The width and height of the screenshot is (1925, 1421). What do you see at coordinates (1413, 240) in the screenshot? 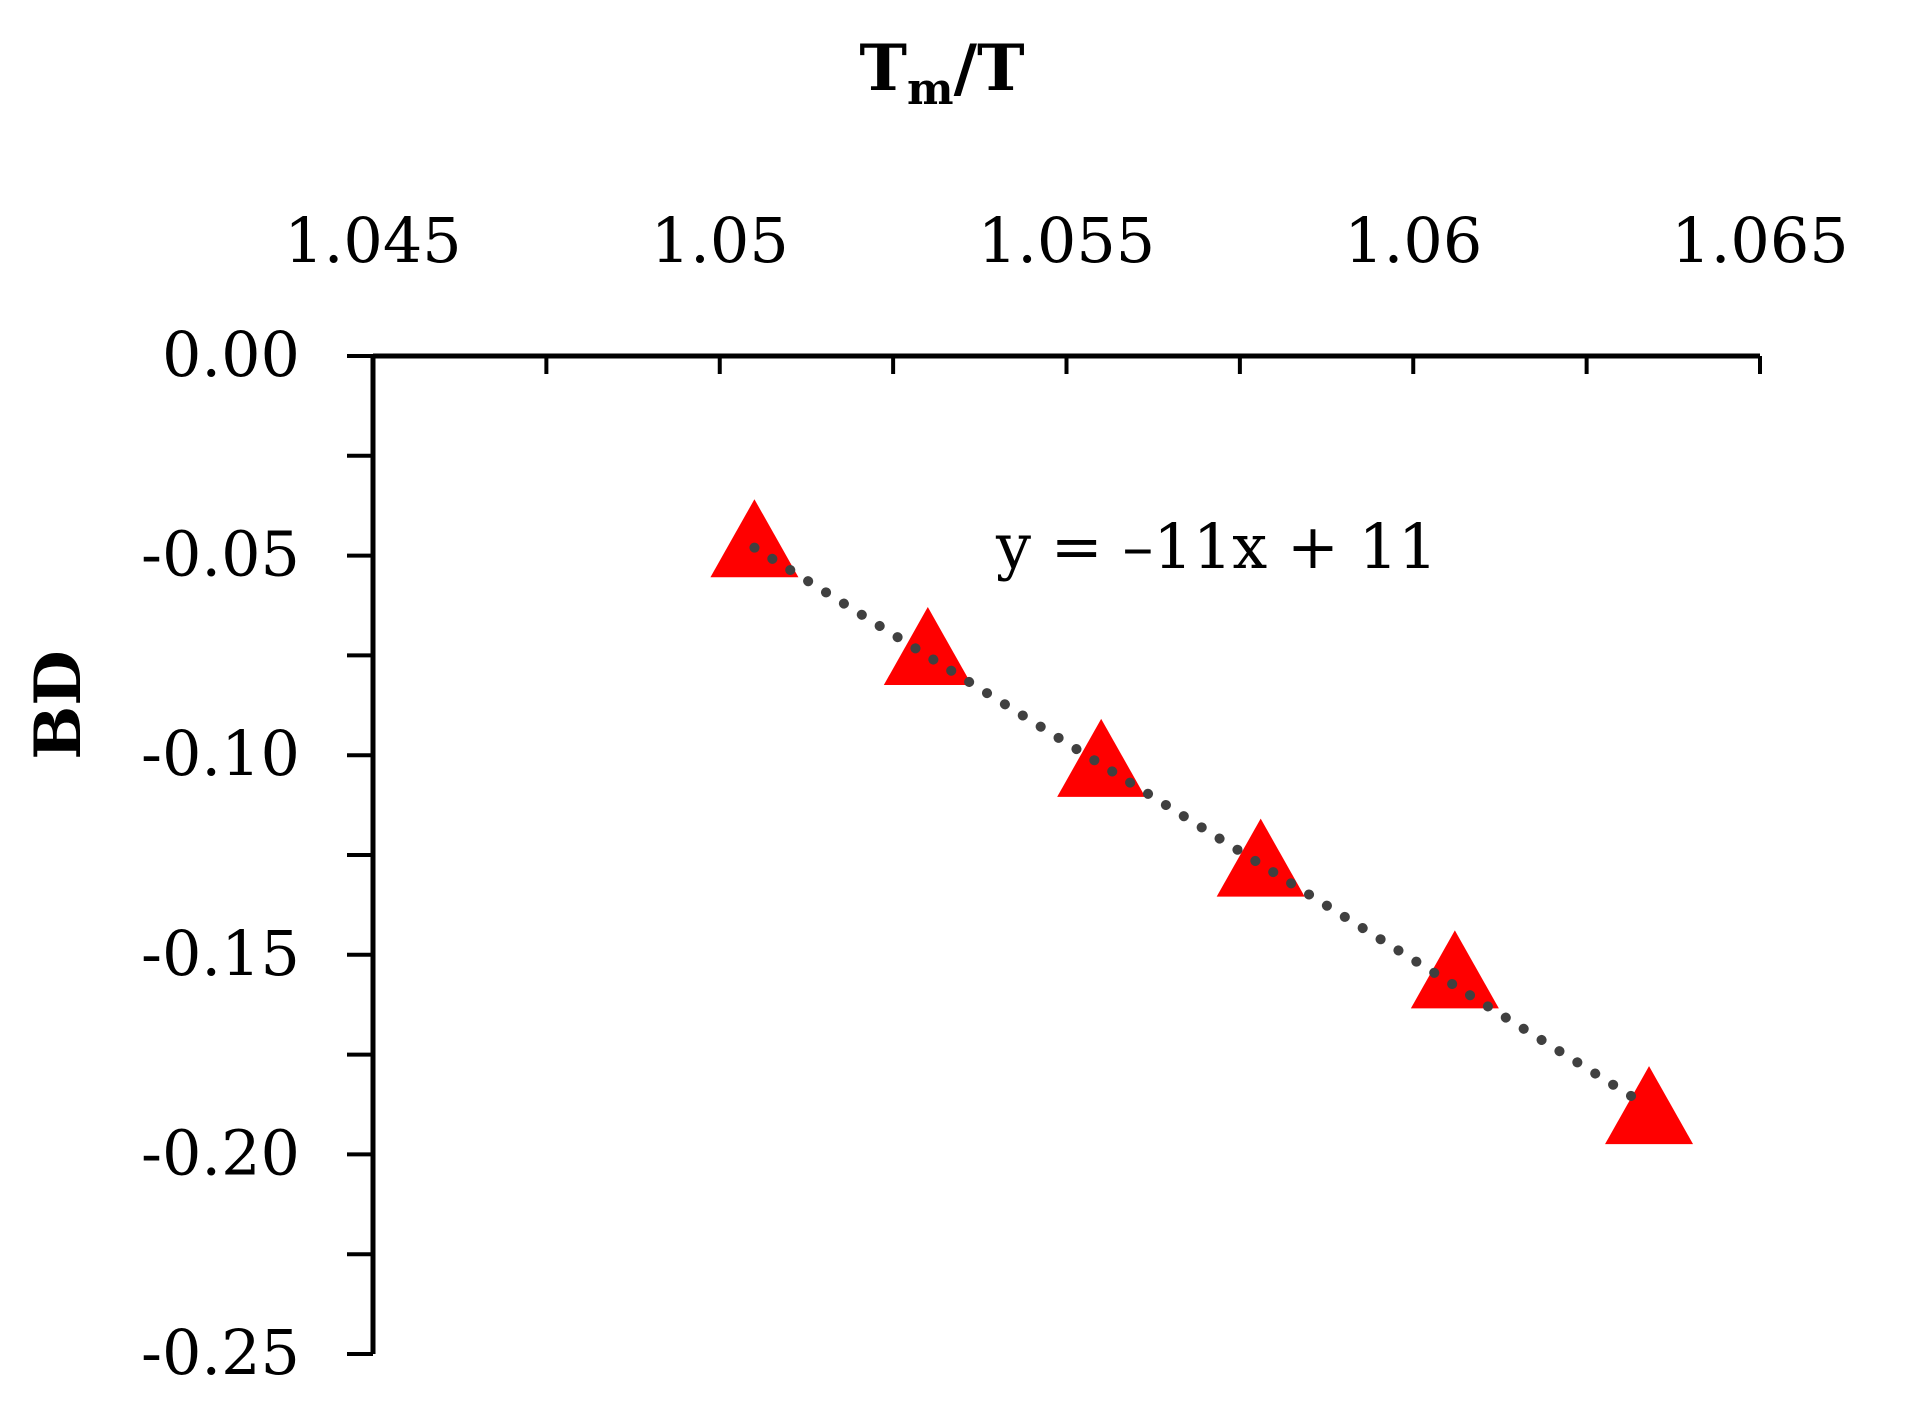
I see `x-tick-label: 1.06` at bounding box center [1413, 240].